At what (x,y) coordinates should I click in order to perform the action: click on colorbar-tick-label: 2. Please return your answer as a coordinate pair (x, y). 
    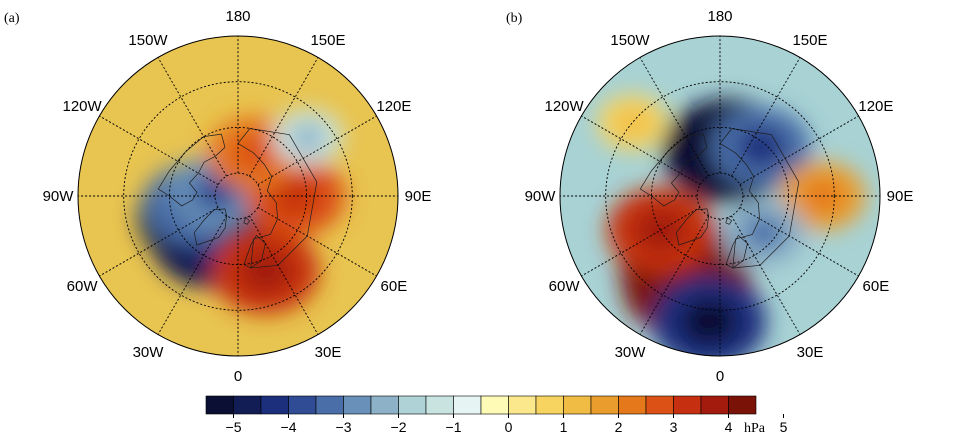
    Looking at the image, I should click on (619, 427).